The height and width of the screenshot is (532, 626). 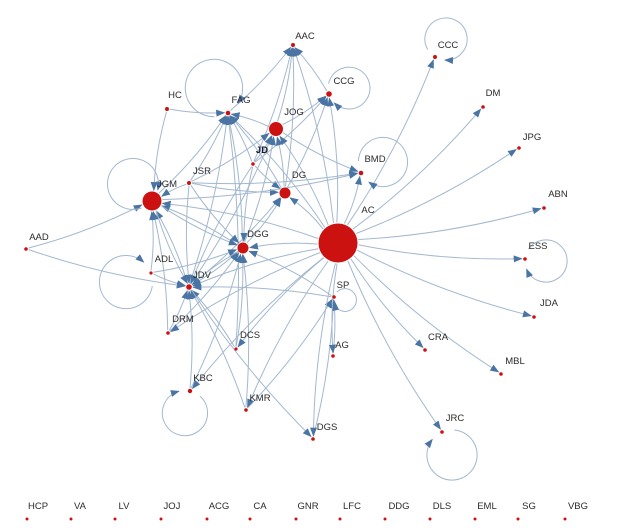 What do you see at coordinates (442, 432) in the screenshot?
I see `node-JRC` at bounding box center [442, 432].